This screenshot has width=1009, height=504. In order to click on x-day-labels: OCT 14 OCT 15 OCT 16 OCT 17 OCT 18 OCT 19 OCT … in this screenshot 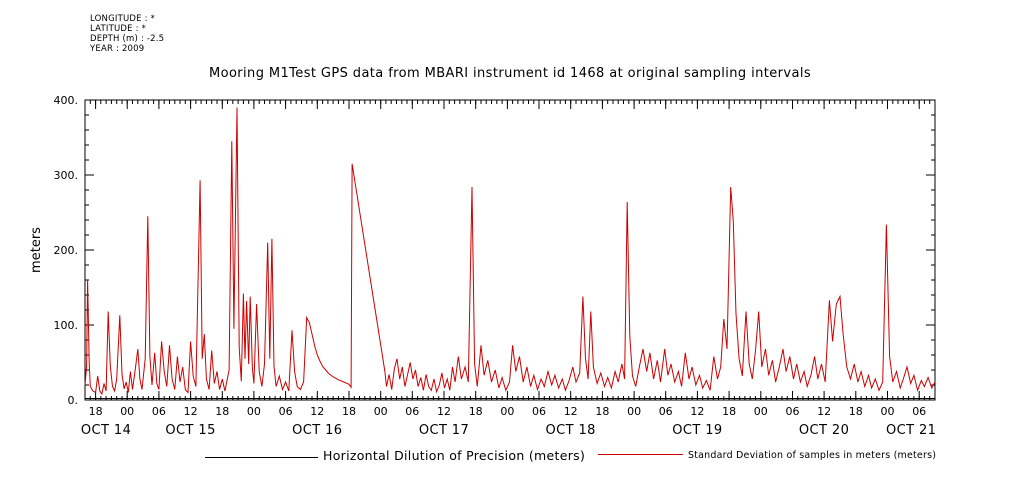, I will do `click(508, 430)`.